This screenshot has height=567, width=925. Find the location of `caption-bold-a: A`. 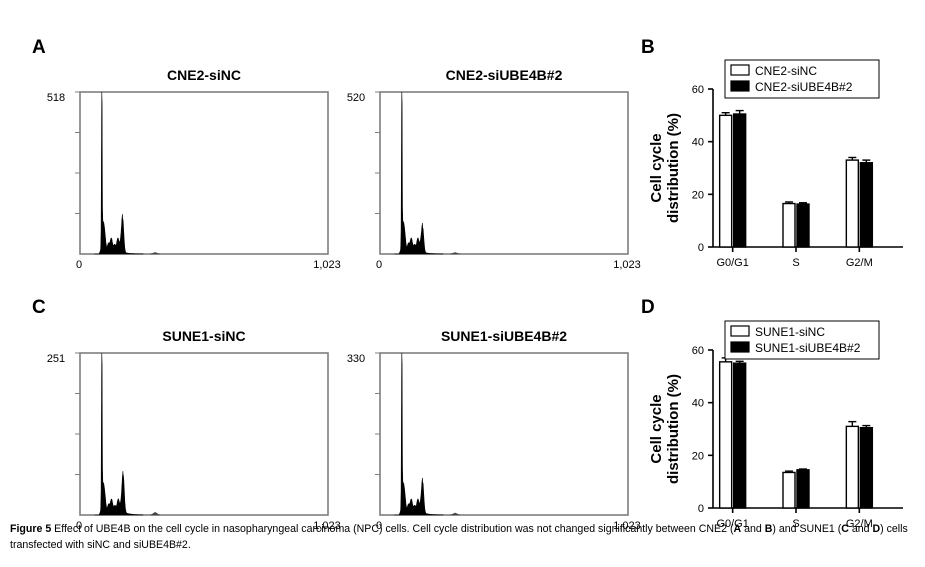

caption-bold-a: A is located at coordinates (737, 529).